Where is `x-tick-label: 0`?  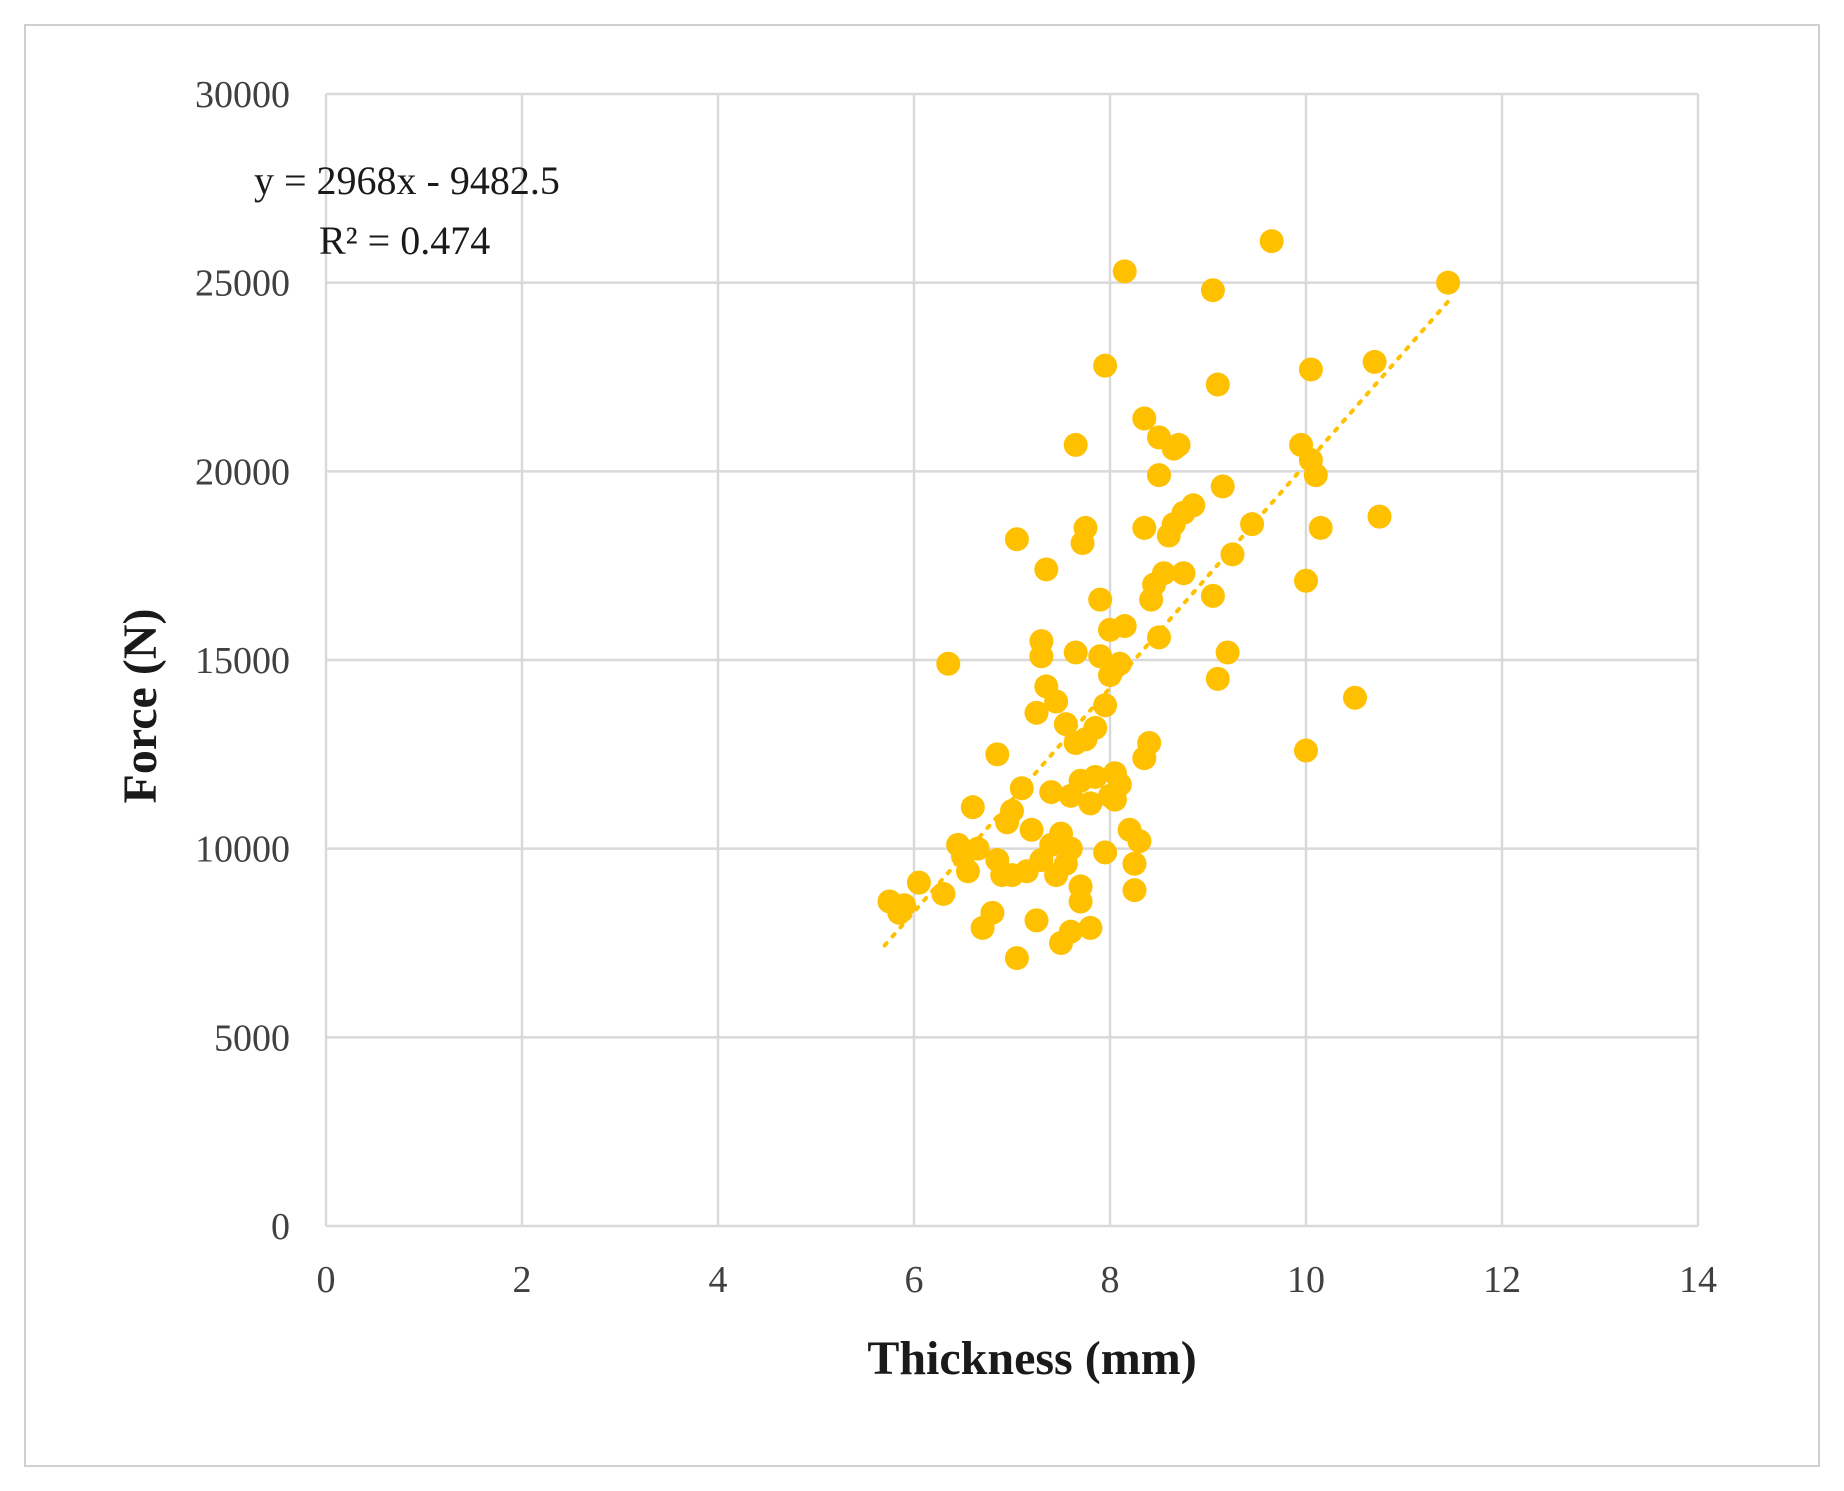
x-tick-label: 0 is located at coordinates (326, 1280).